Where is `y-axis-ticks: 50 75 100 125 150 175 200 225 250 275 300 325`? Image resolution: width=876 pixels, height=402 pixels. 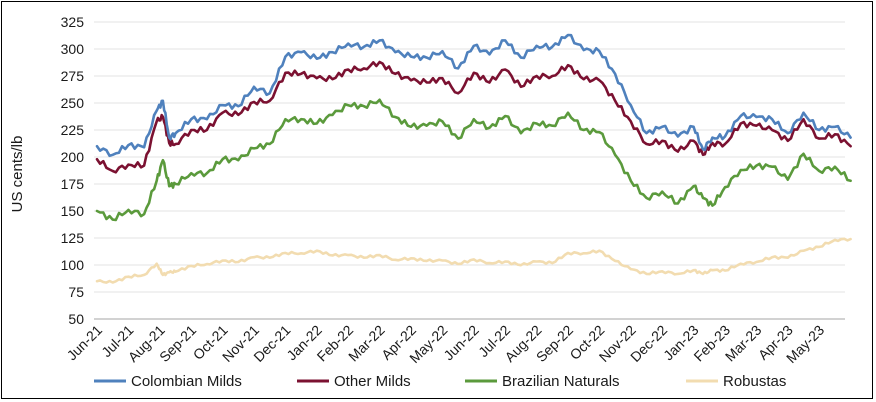
y-axis-ticks: 50 75 100 125 150 175 200 225 250 275 300 325 is located at coordinates (73, 170).